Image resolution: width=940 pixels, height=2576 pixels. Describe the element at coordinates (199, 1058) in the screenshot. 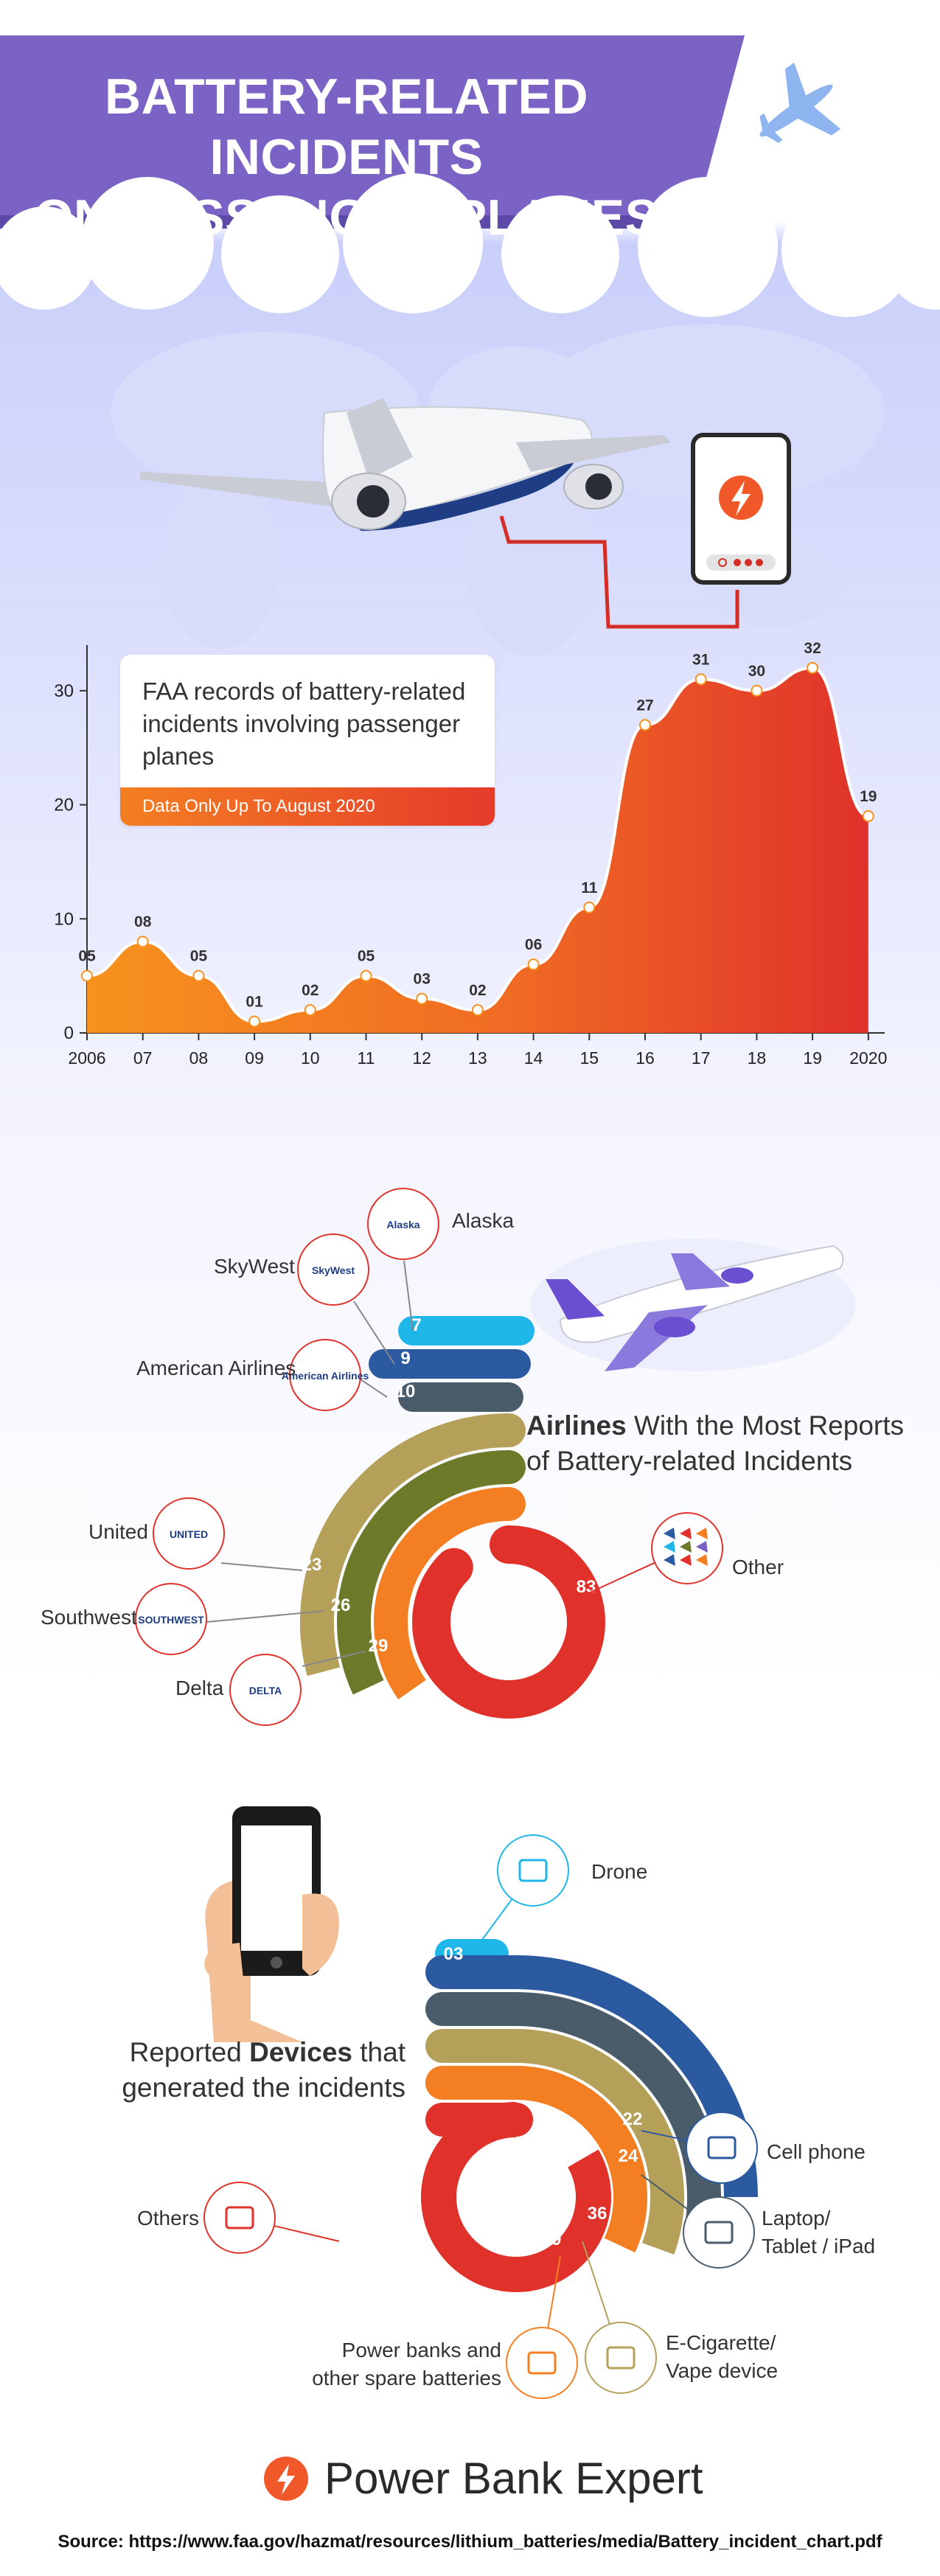

I see `x-tick-label: 08` at that location.